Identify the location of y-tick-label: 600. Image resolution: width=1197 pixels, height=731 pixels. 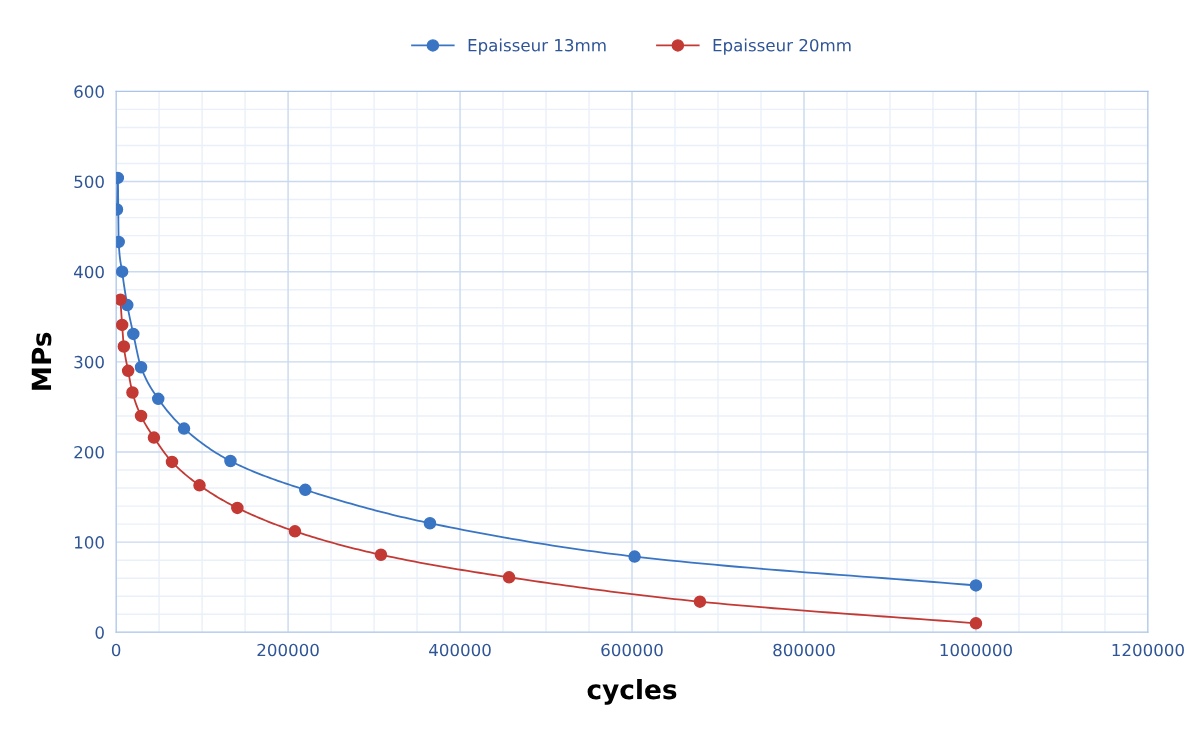
(89, 91).